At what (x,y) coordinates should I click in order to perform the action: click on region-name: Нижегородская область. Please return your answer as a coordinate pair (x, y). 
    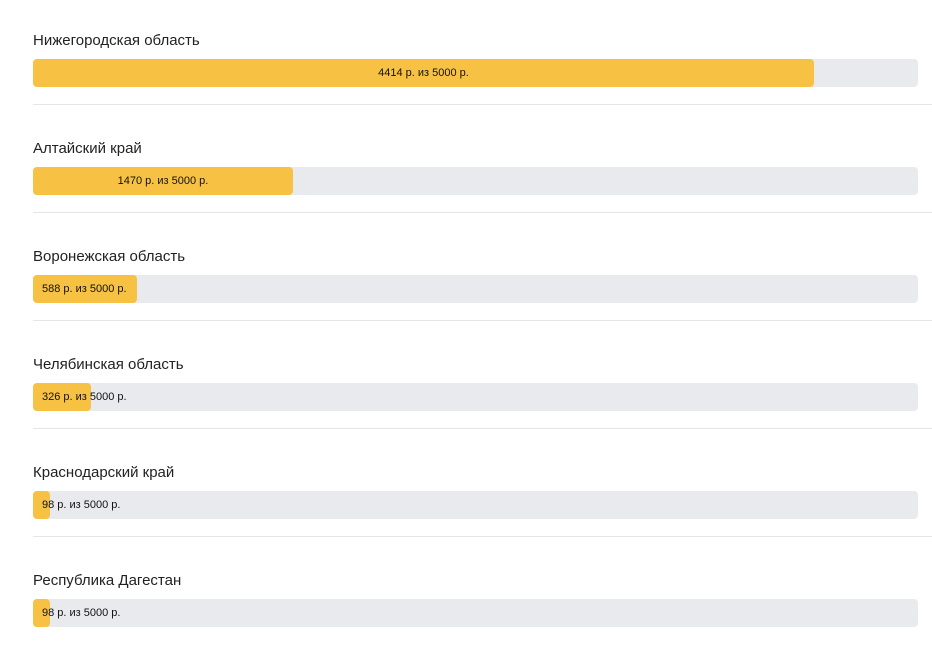
    Looking at the image, I should click on (116, 40).